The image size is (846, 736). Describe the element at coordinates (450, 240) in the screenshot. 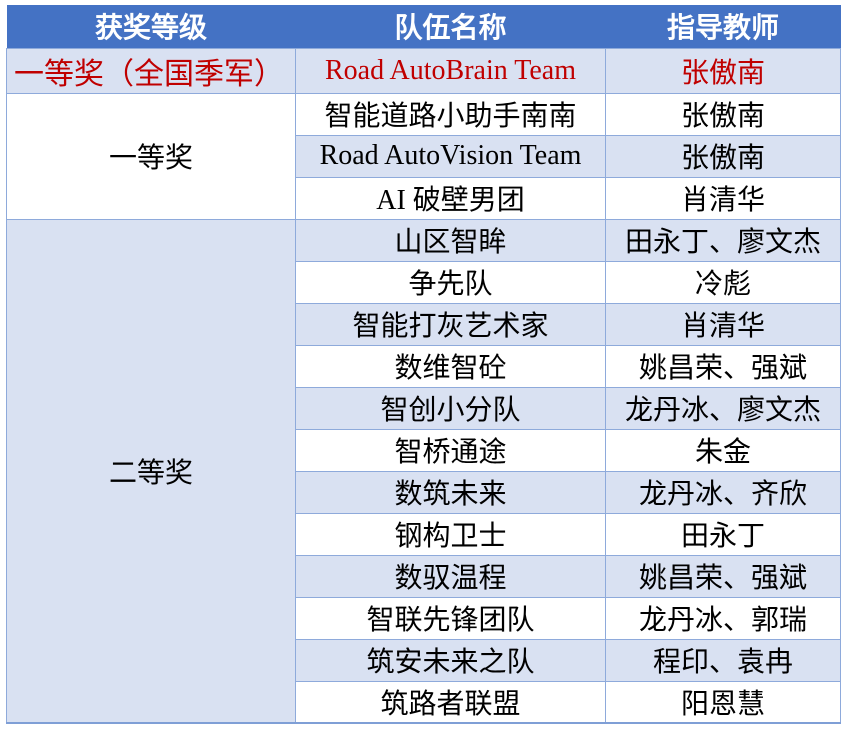

I see `team-name-cell: 山区智眸` at that location.